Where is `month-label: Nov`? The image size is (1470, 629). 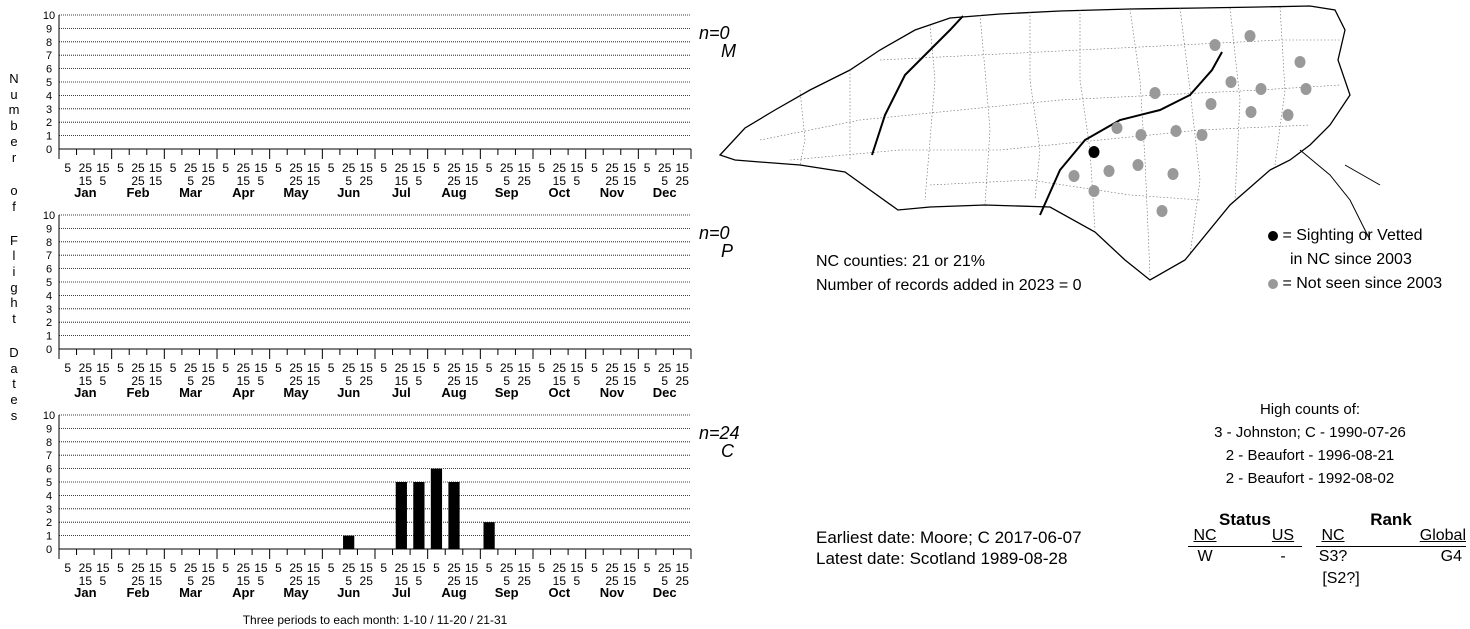 month-label: Nov is located at coordinates (612, 192).